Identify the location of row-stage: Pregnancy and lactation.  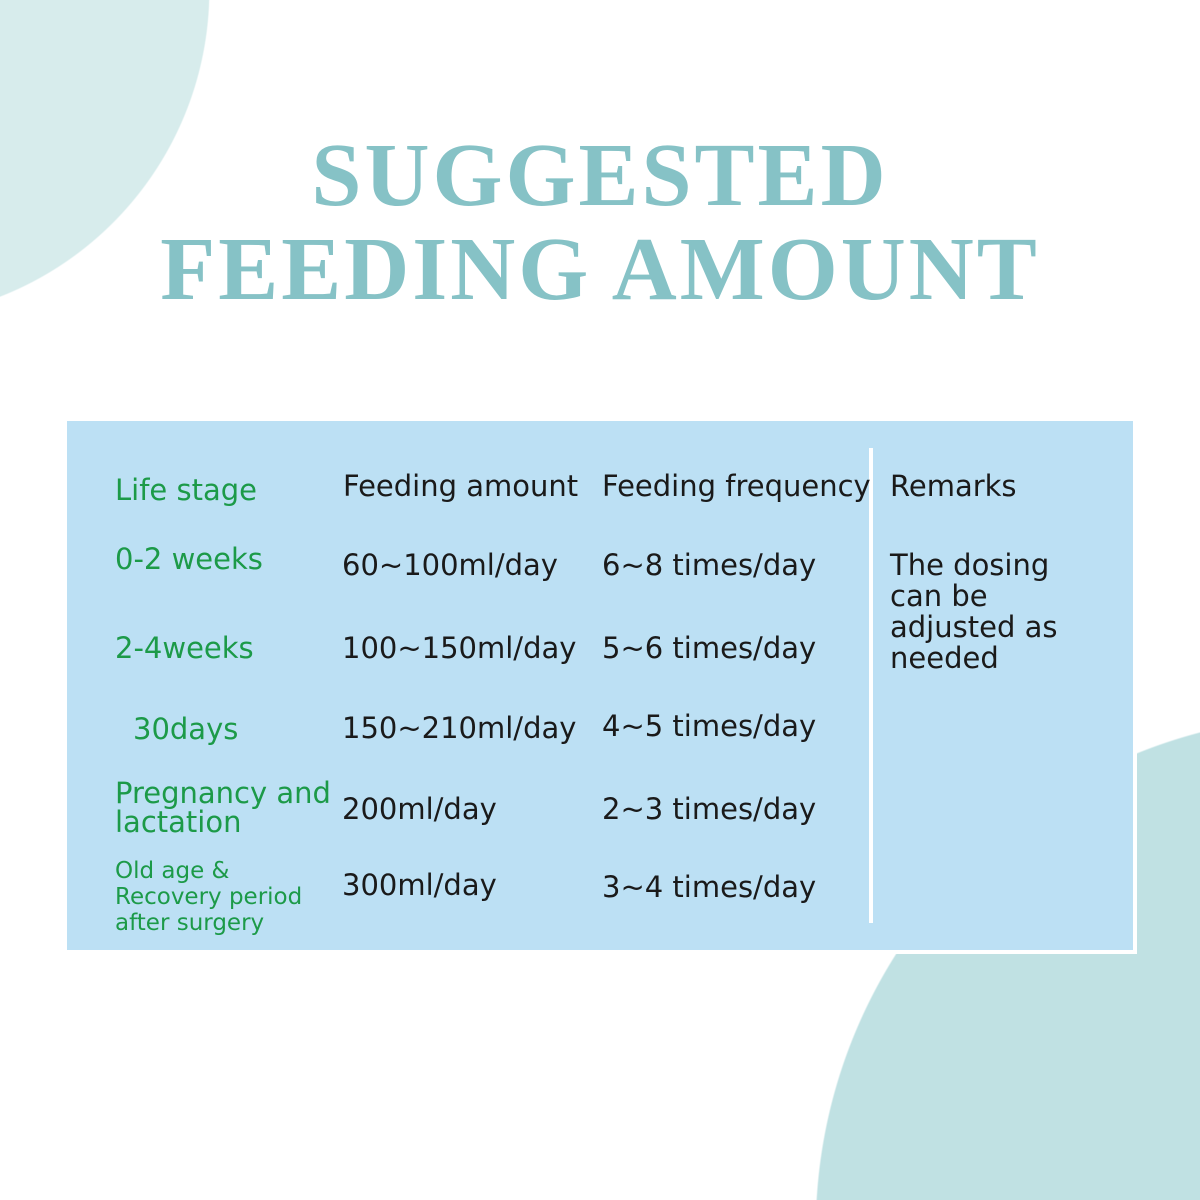
(223, 807).